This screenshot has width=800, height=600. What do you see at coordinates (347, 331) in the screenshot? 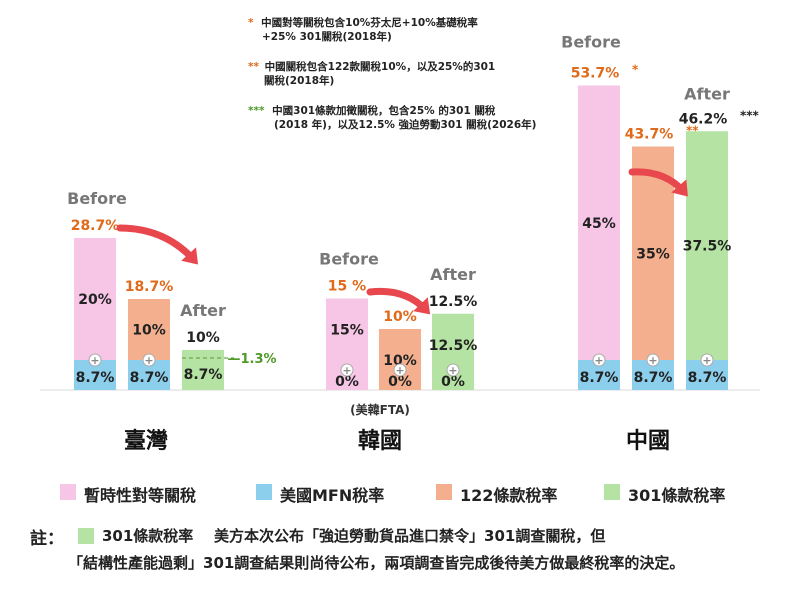
I see `label-1-0-reciprocal: 15%` at bounding box center [347, 331].